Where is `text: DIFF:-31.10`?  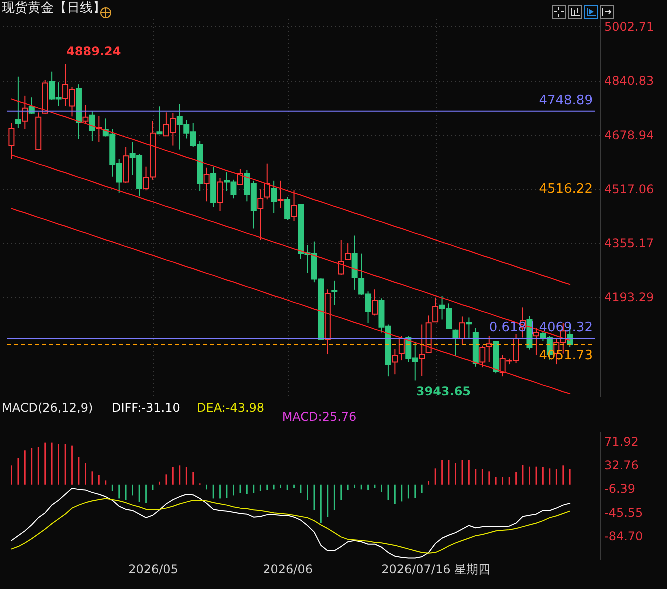
text: DIFF:-31.10 is located at coordinates (146, 408).